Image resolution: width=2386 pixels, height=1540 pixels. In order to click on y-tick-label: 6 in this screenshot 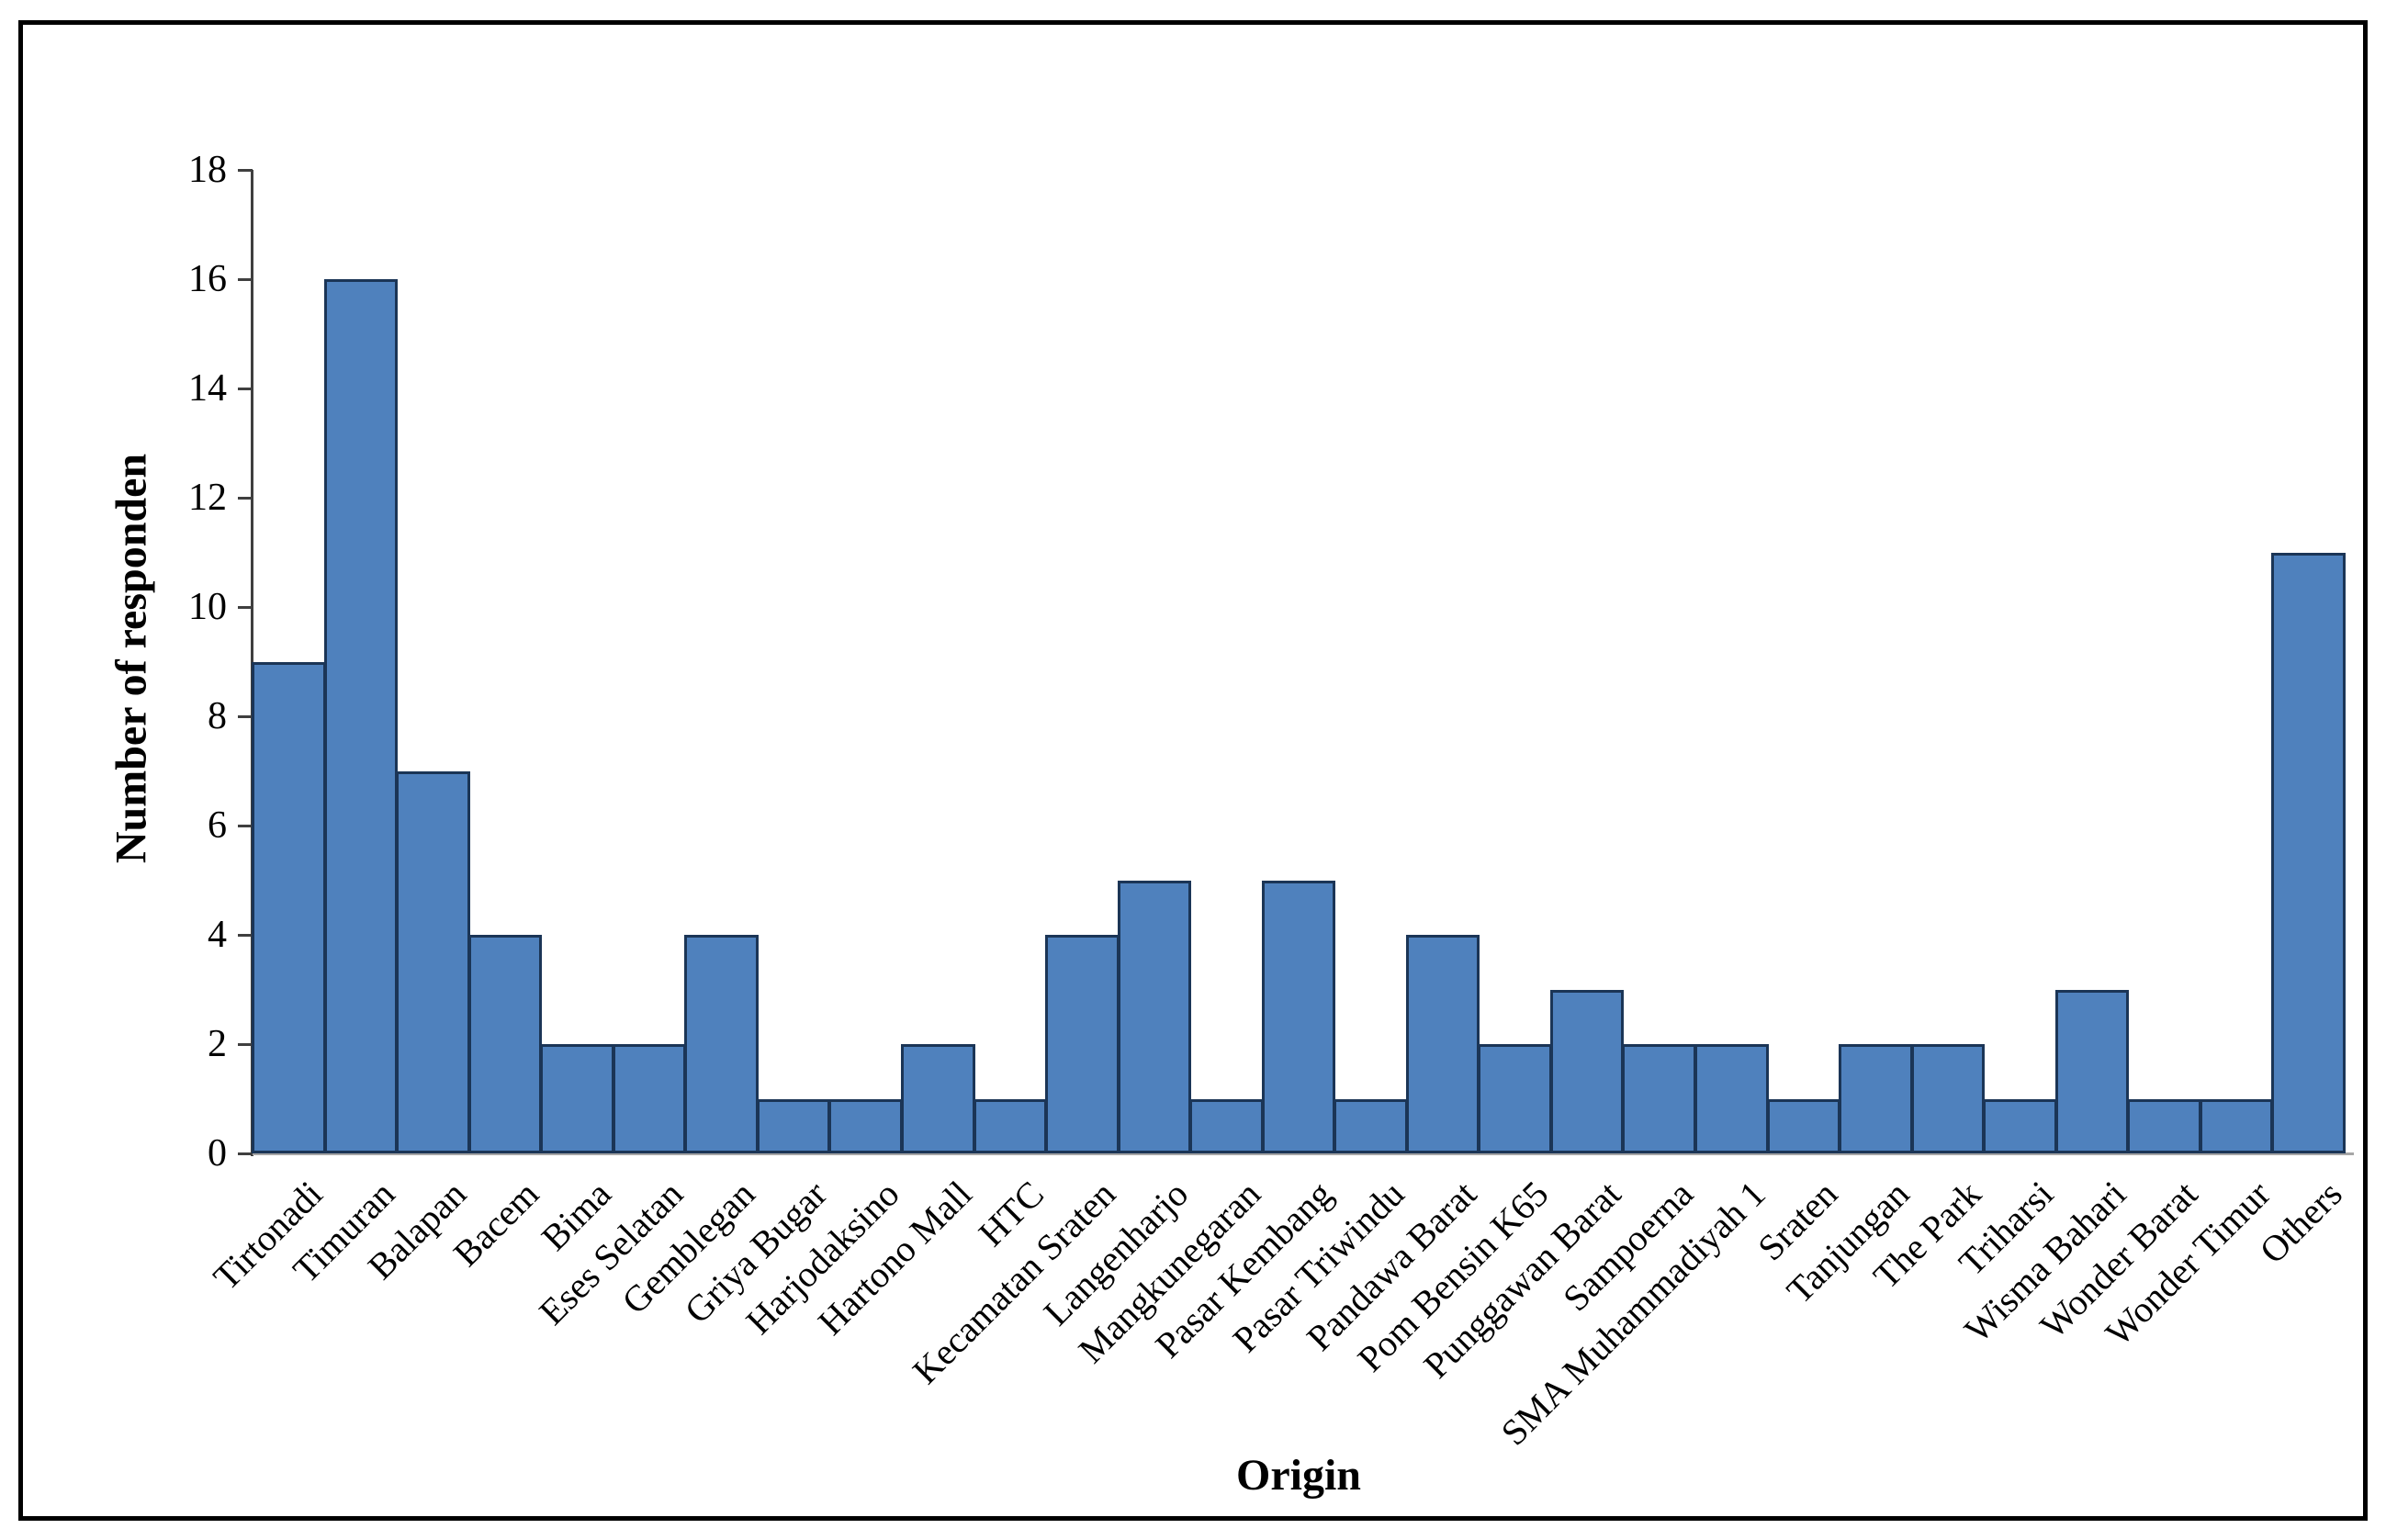, I will do `click(217, 825)`.